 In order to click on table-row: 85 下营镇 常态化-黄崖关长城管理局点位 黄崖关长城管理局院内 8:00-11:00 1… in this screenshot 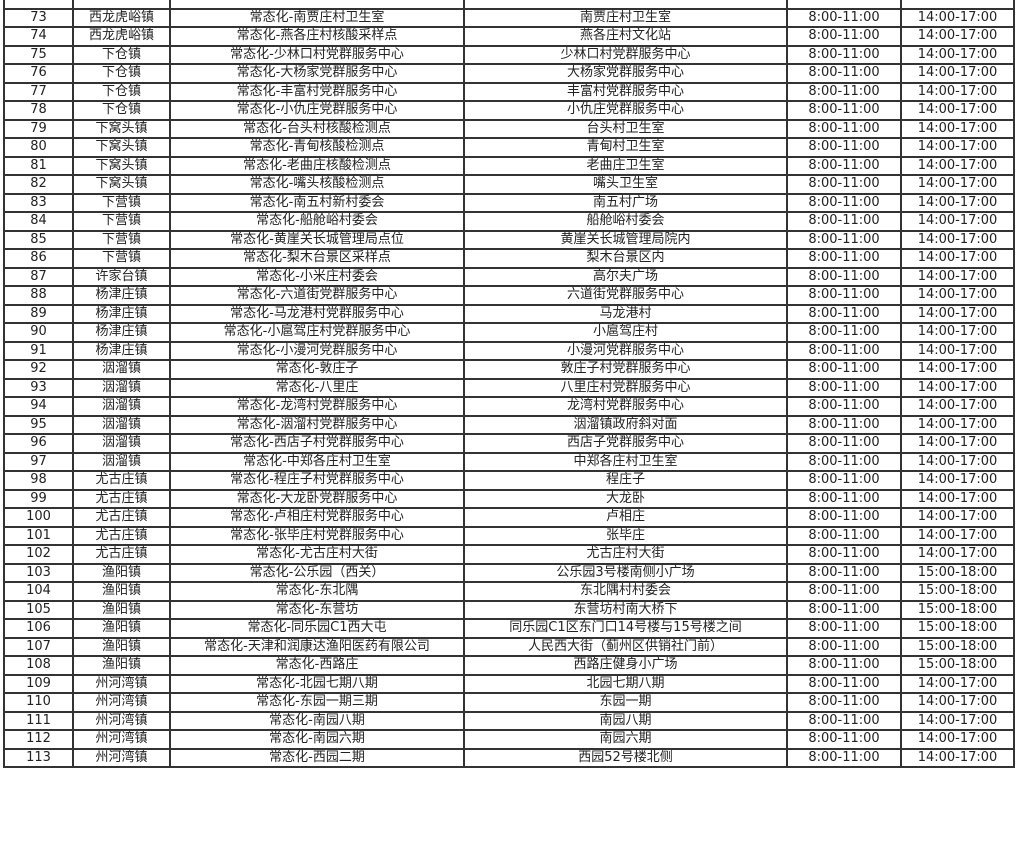, I will do `click(509, 239)`.